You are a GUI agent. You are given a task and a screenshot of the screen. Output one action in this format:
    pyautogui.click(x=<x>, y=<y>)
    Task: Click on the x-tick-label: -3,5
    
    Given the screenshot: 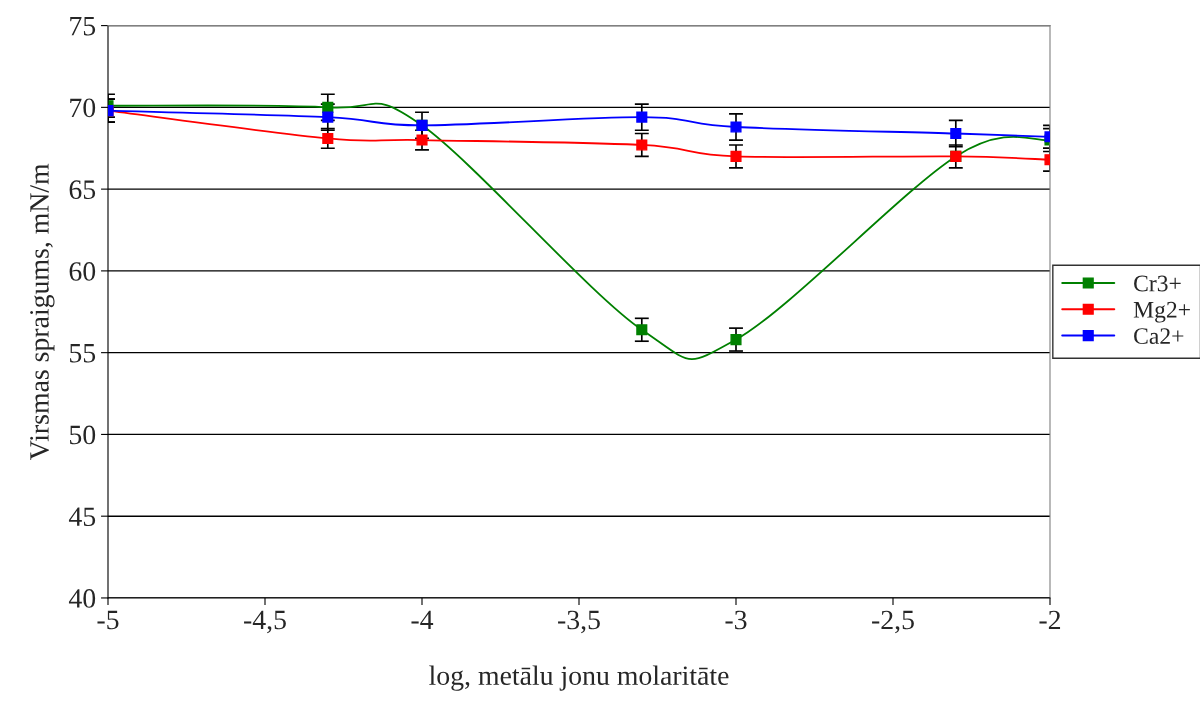 What is the action you would take?
    pyautogui.click(x=579, y=622)
    